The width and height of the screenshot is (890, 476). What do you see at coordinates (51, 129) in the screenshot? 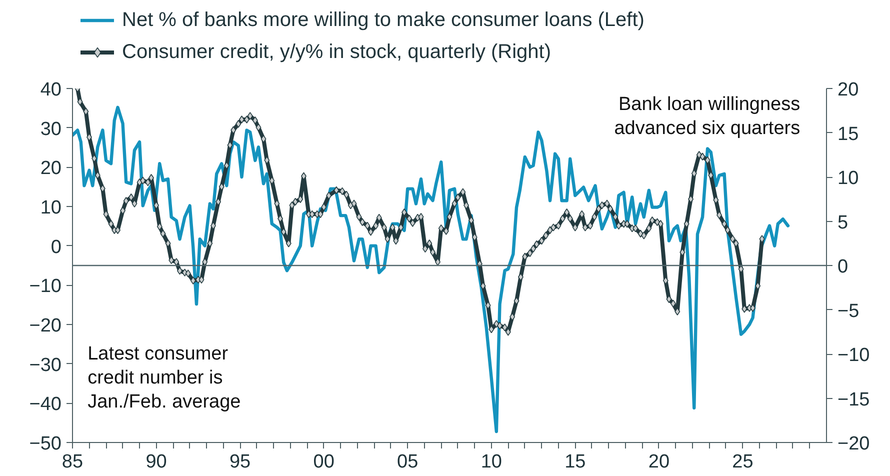
I see `y-tick-label: 30` at bounding box center [51, 129].